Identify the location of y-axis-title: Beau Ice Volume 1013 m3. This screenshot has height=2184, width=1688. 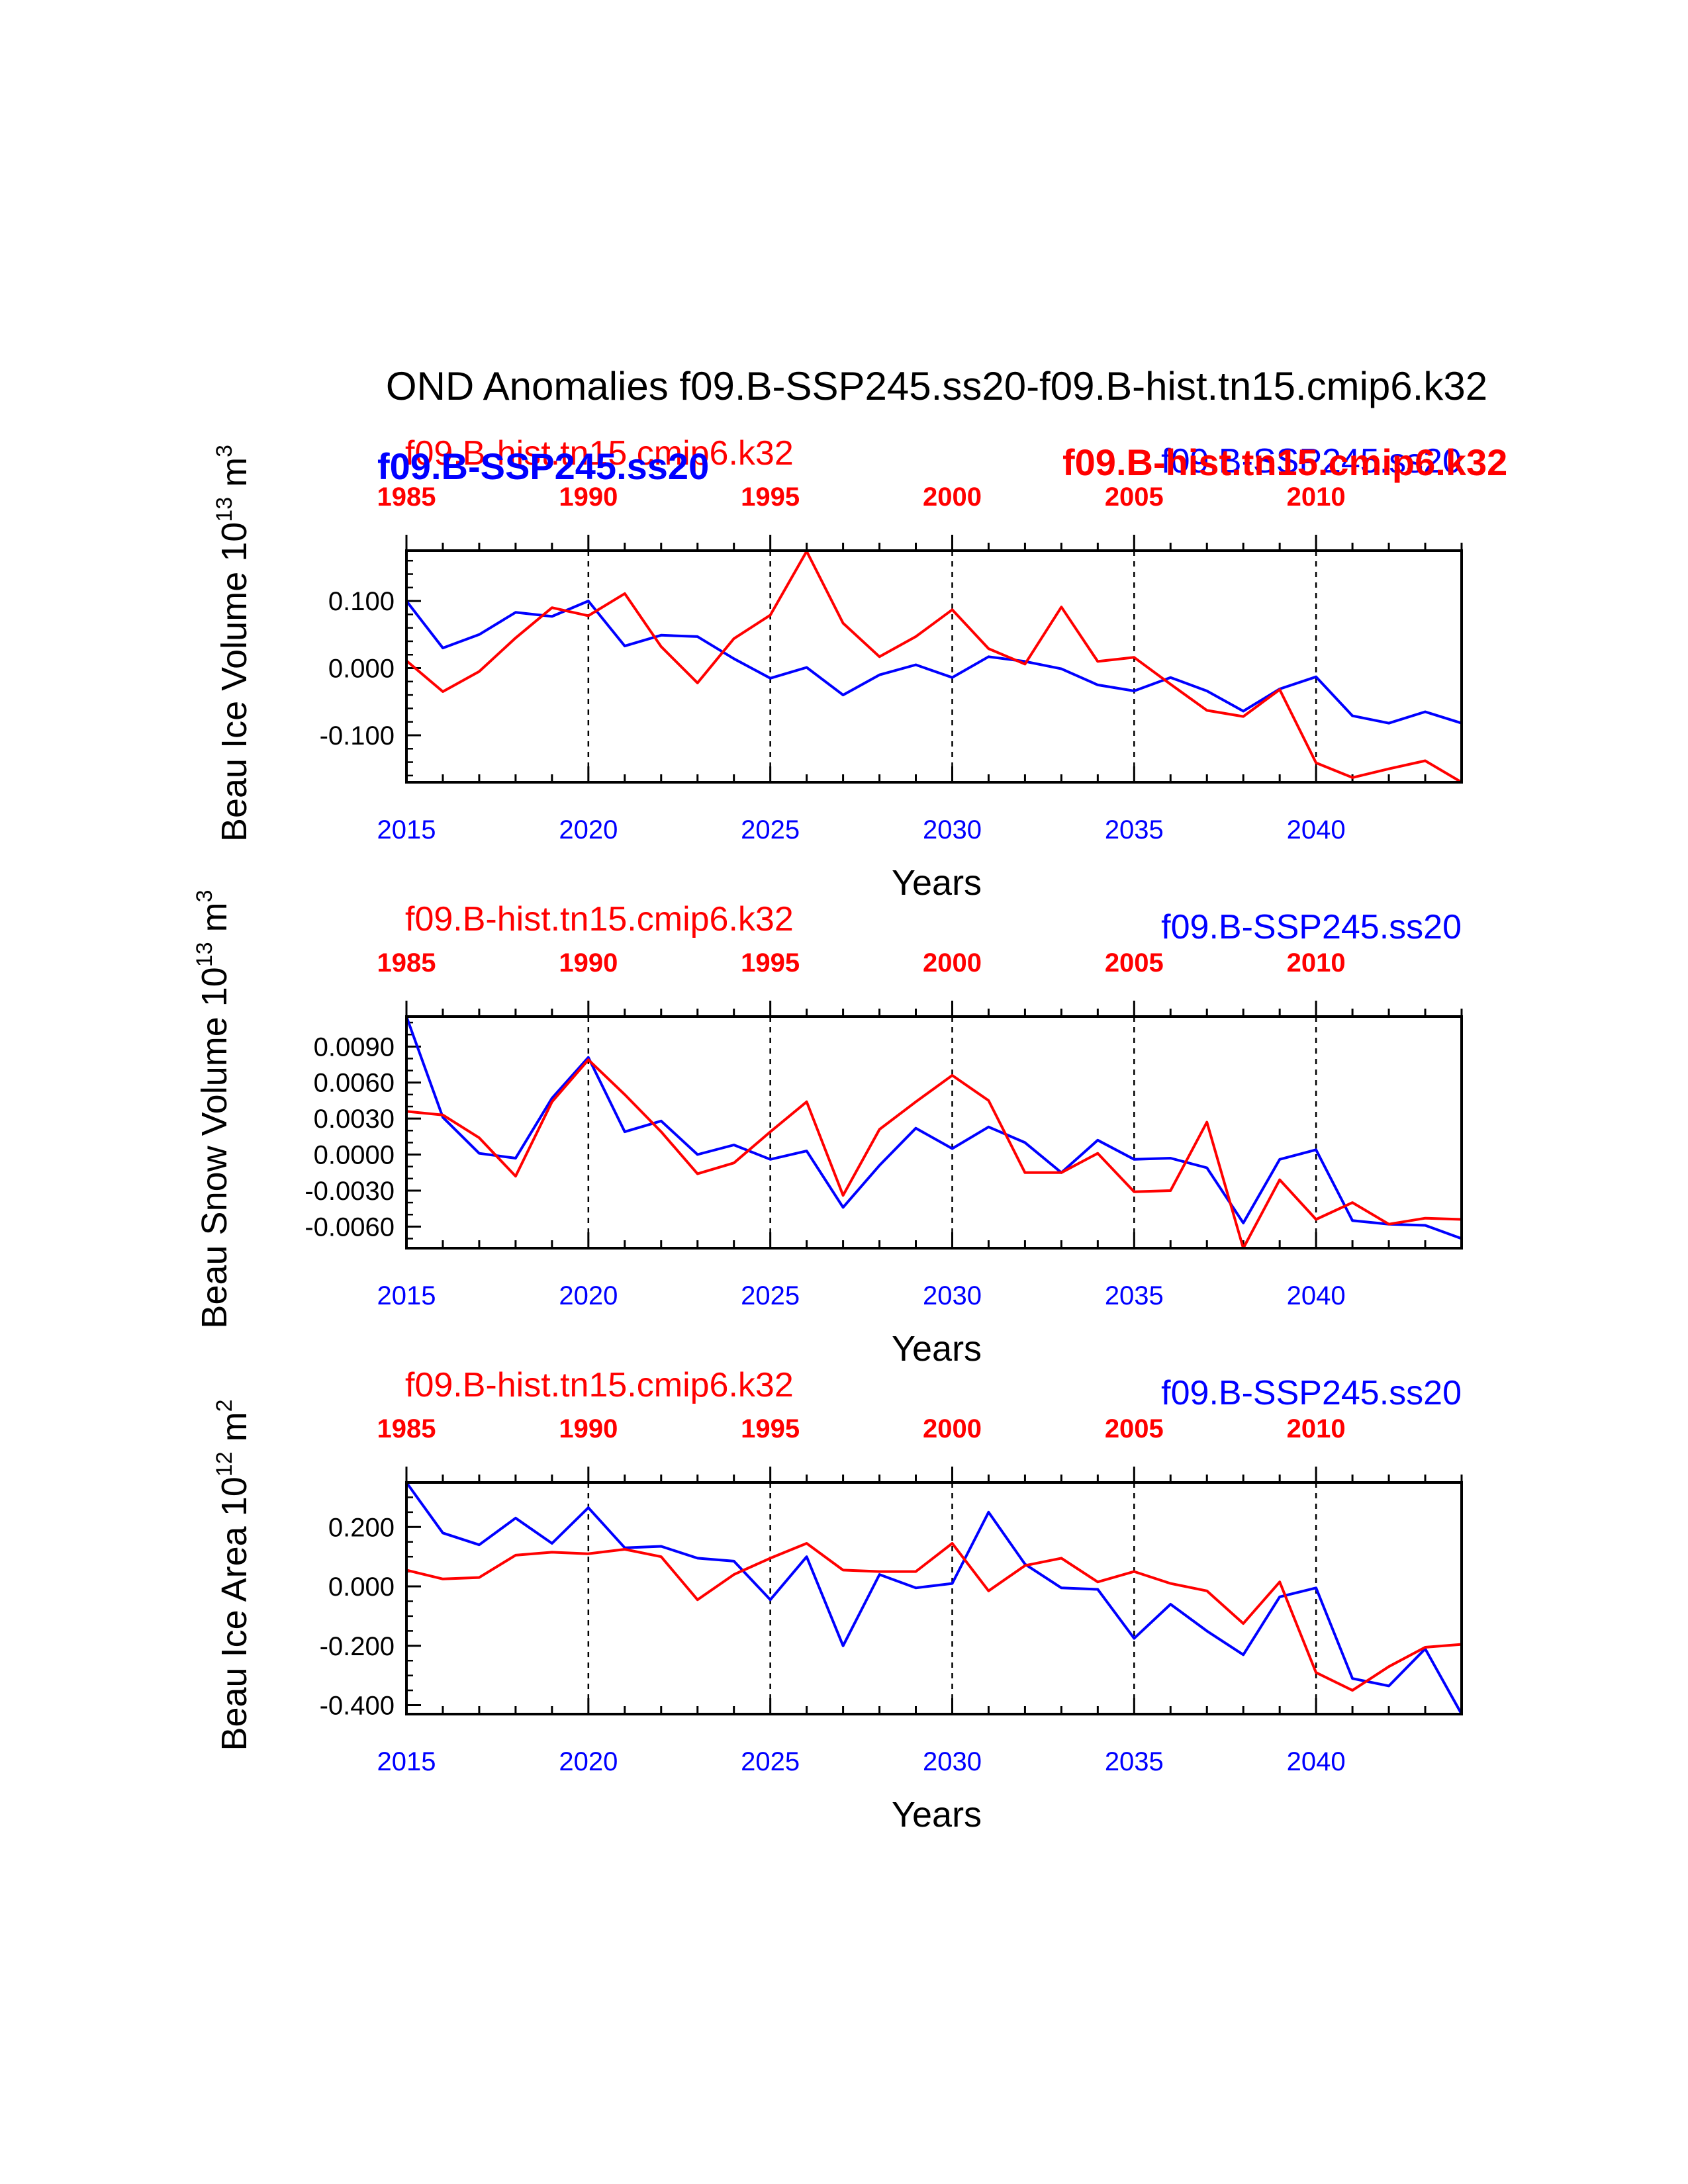
(233, 643).